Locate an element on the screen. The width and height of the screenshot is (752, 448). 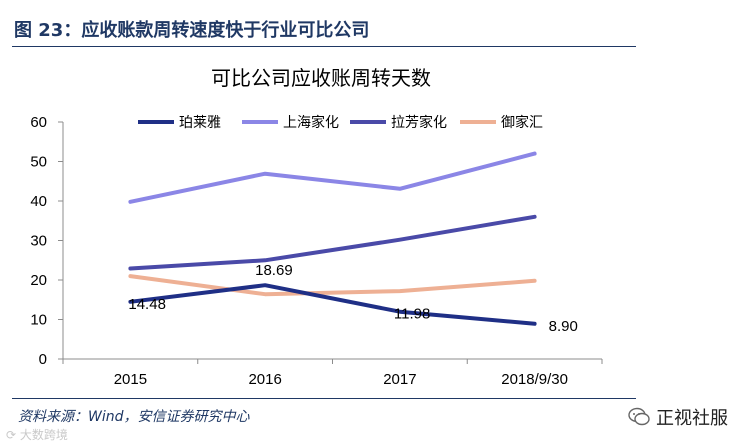
y-tick-label: 30 is located at coordinates (38, 241).